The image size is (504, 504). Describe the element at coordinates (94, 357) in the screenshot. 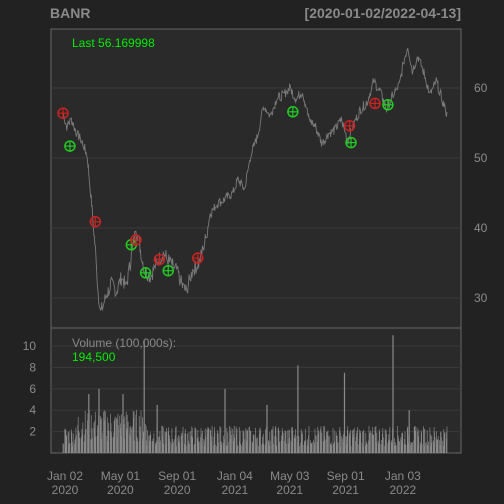

I see `volume-last-value: 194,500` at that location.